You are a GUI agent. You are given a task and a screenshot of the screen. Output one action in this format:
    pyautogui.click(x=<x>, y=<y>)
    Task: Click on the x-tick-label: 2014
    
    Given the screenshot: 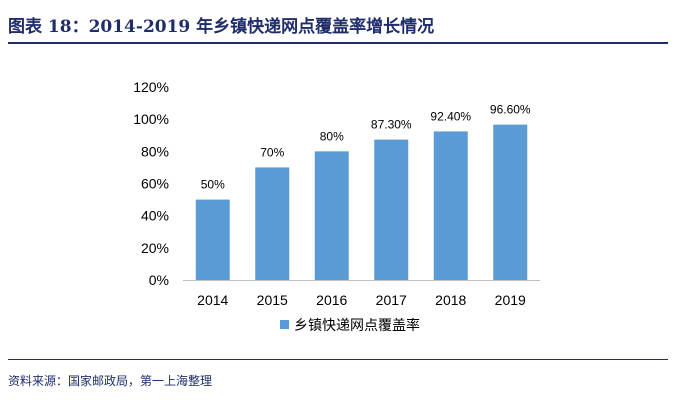 What is the action you would take?
    pyautogui.click(x=212, y=300)
    